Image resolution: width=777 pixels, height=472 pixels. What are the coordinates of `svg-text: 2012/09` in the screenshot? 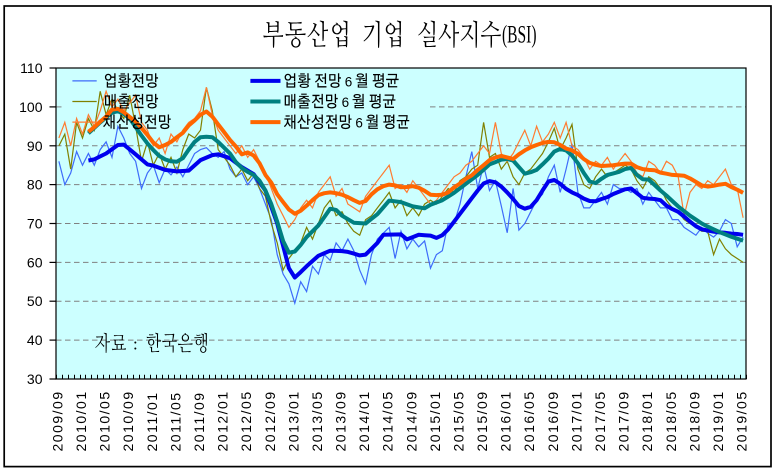 It's located at (270, 420).